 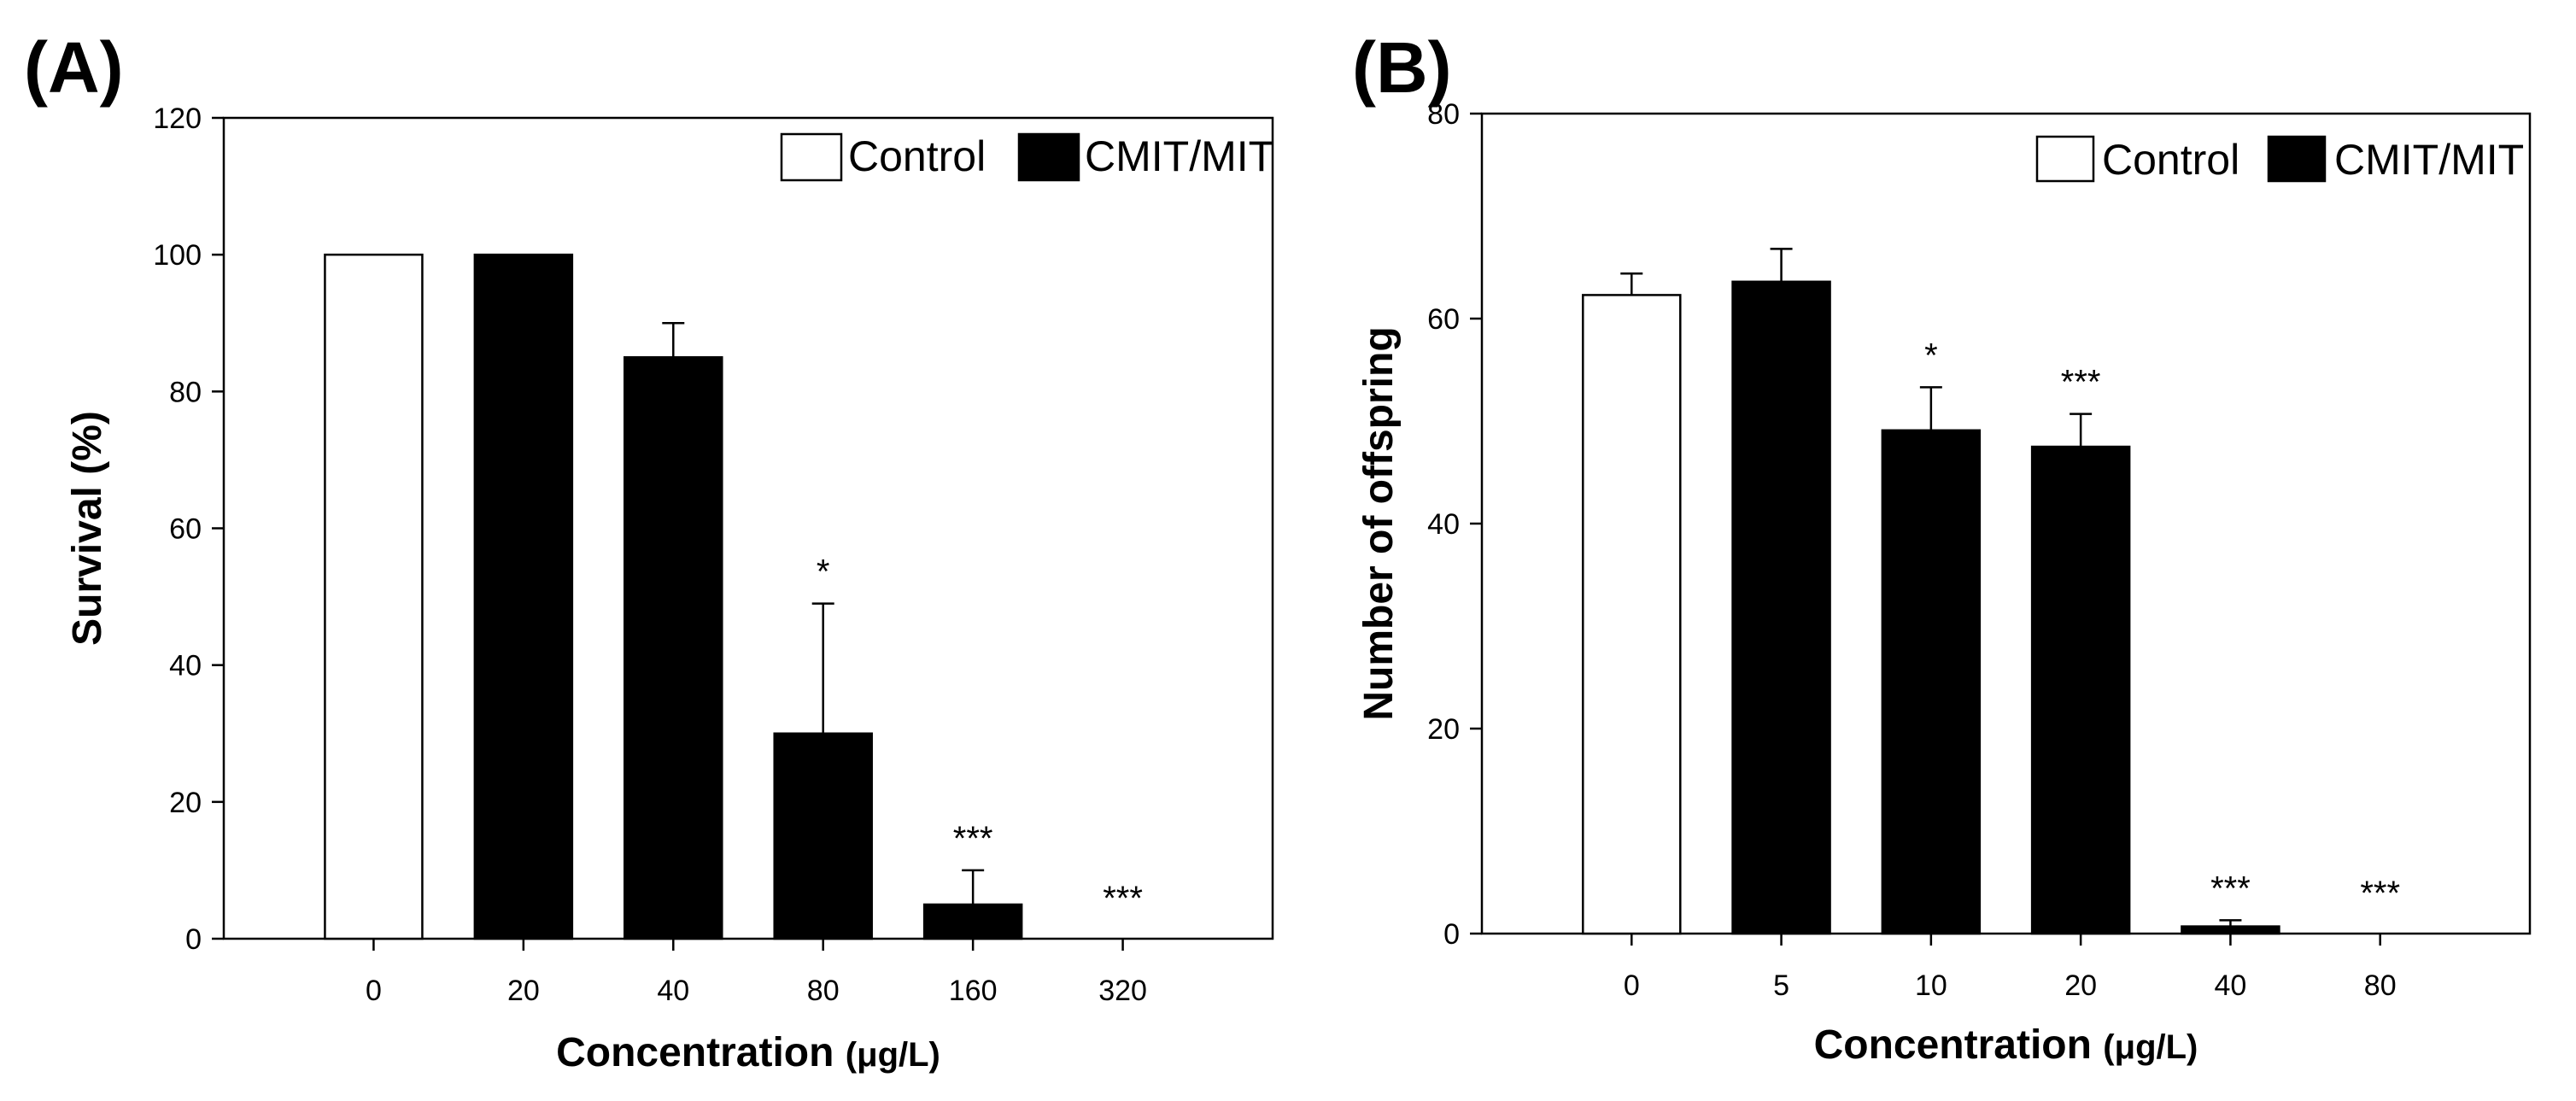 What do you see at coordinates (1931, 985) in the screenshot?
I see `x-tick-label: 10` at bounding box center [1931, 985].